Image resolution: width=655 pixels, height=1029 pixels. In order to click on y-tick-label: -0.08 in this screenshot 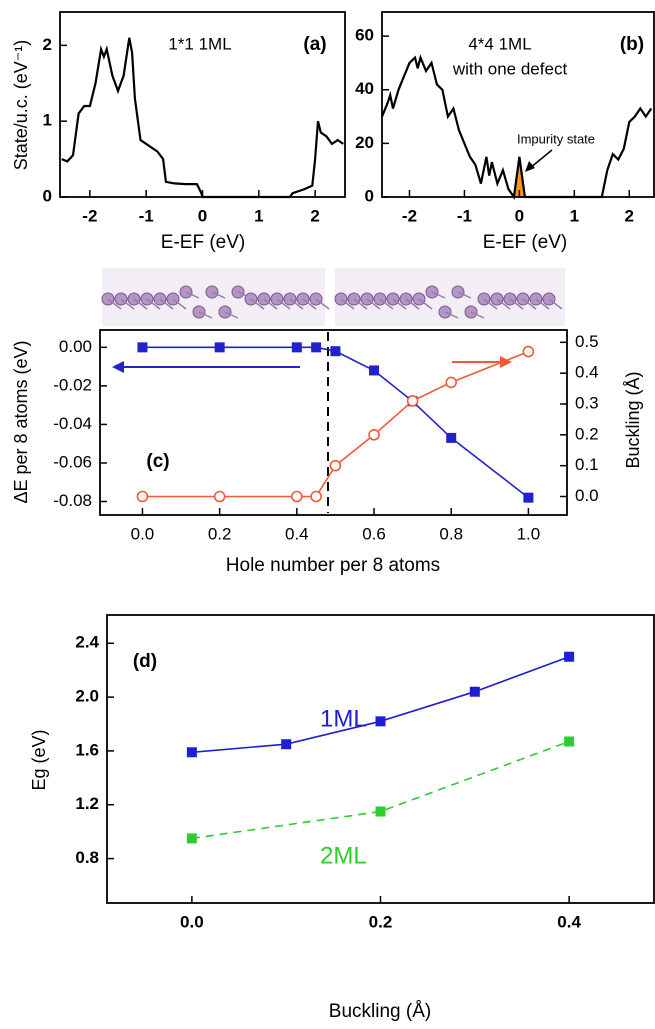, I will do `click(72, 500)`.